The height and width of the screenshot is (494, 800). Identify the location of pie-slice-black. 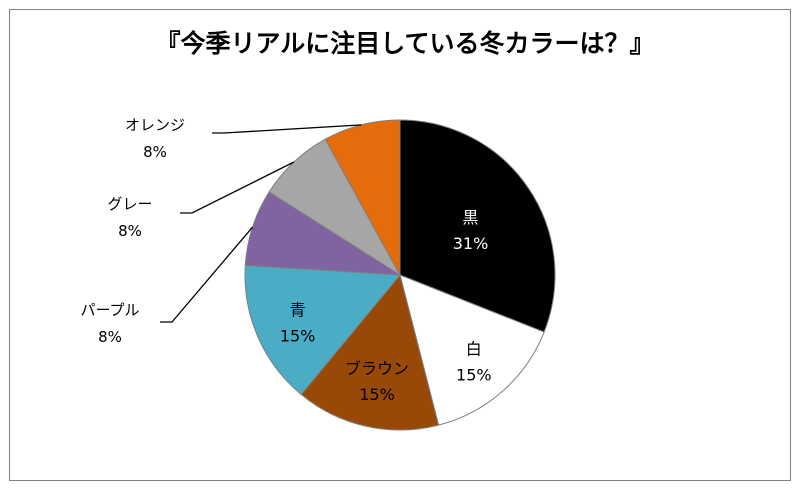
(477, 226).